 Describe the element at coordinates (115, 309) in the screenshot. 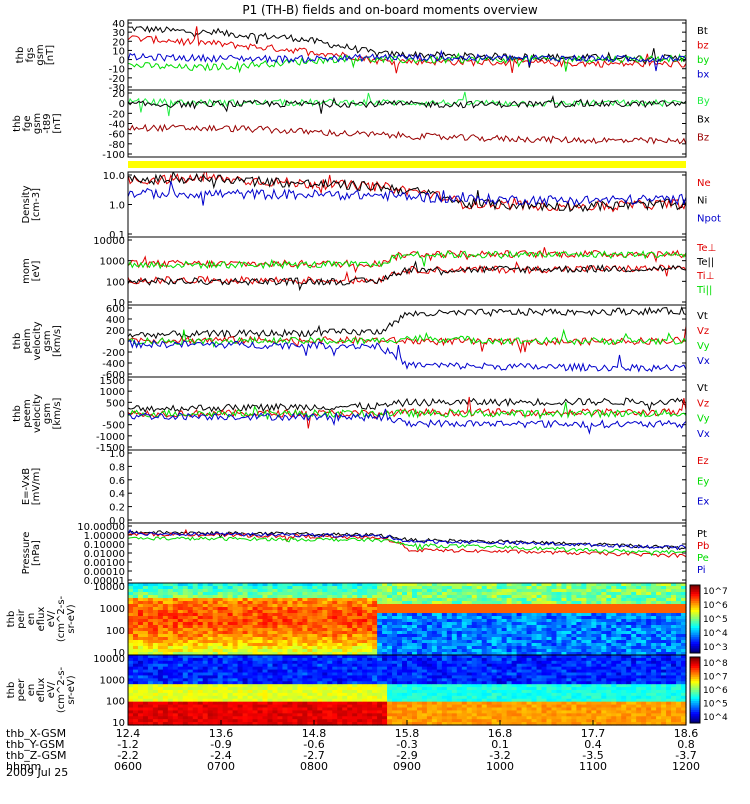

I see `ytick-peim_velocity-0: 600` at that location.